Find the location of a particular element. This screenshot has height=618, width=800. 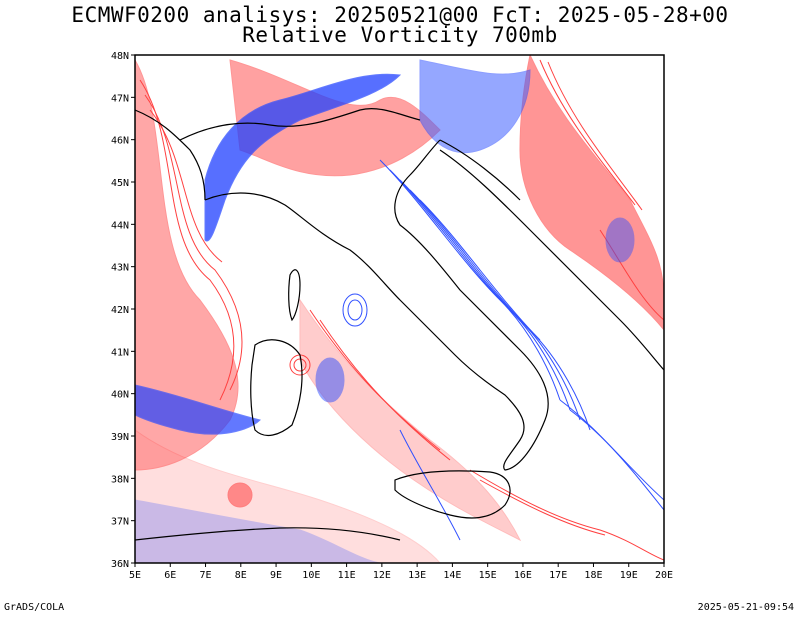

lat-tick-label: 44N is located at coordinates (120, 225).